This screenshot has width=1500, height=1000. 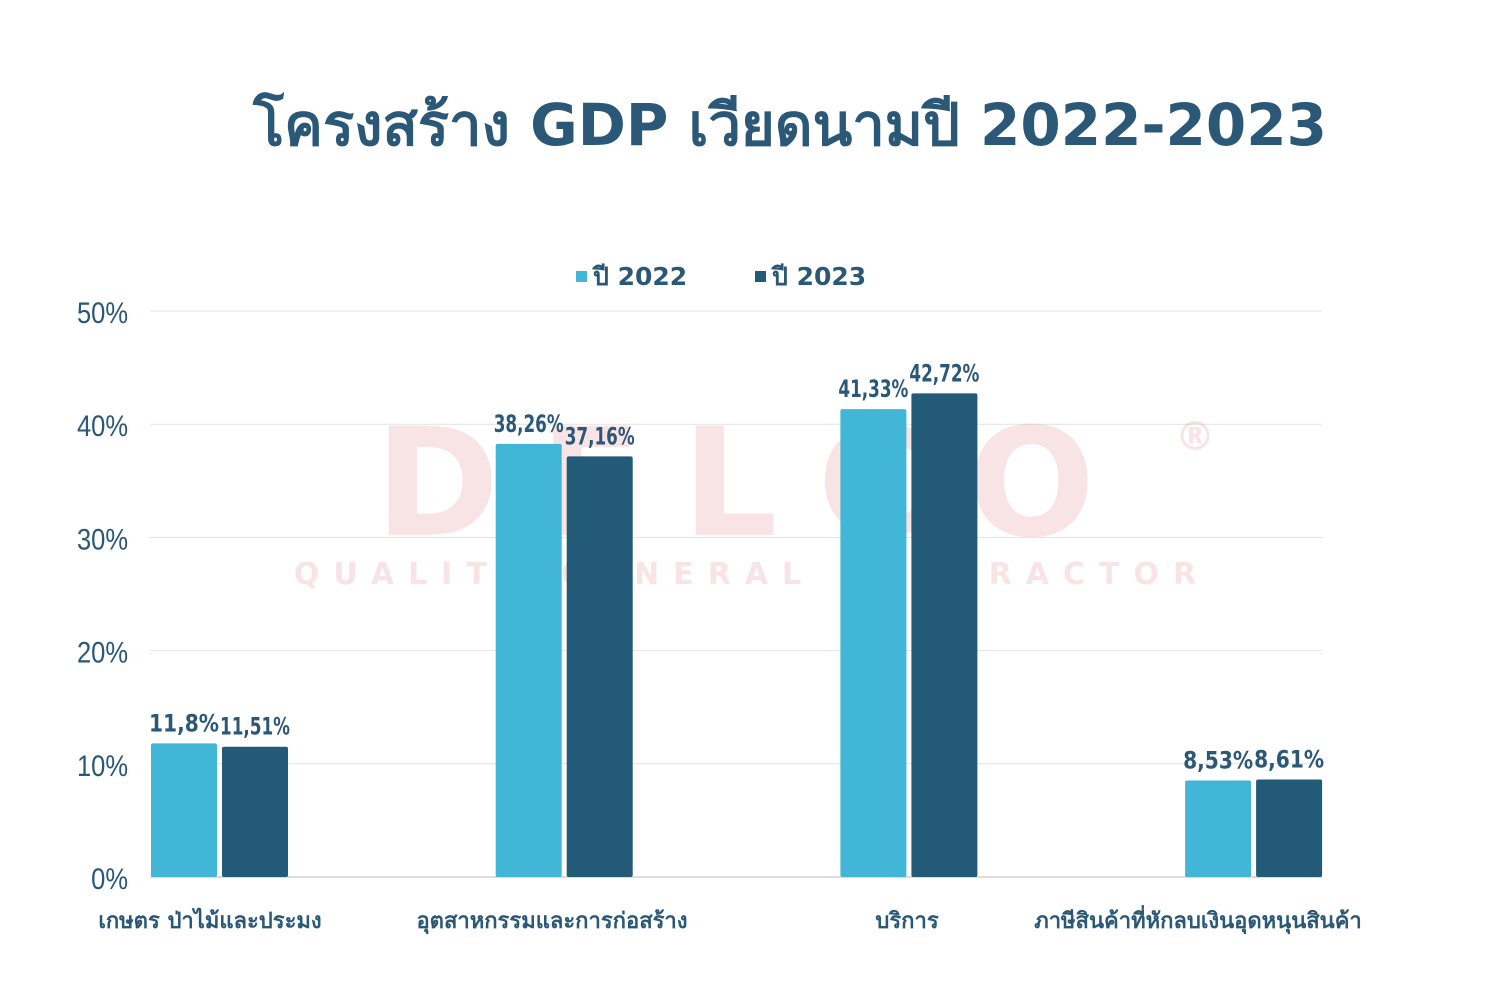 I want to click on y-tick-label: 50%, so click(x=102, y=312).